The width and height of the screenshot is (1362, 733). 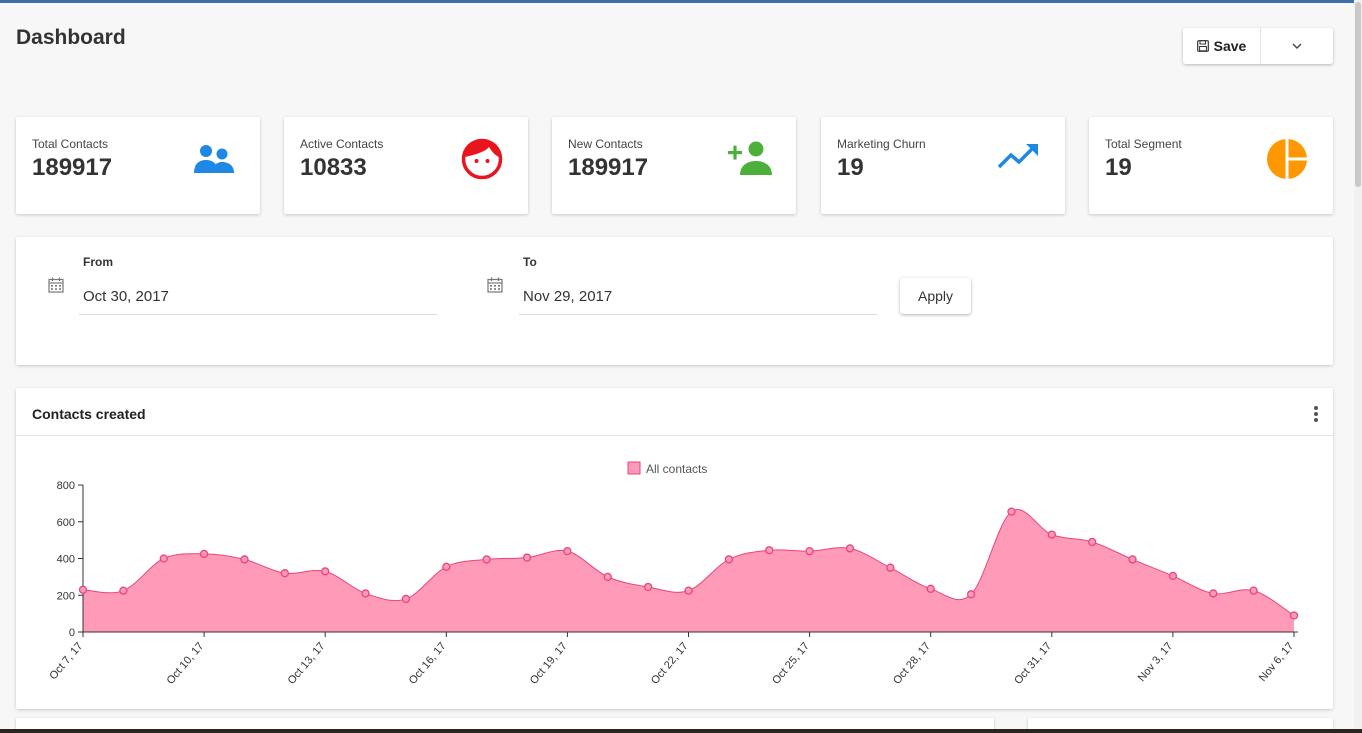 I want to click on y-tick-label: 0, so click(x=72, y=633).